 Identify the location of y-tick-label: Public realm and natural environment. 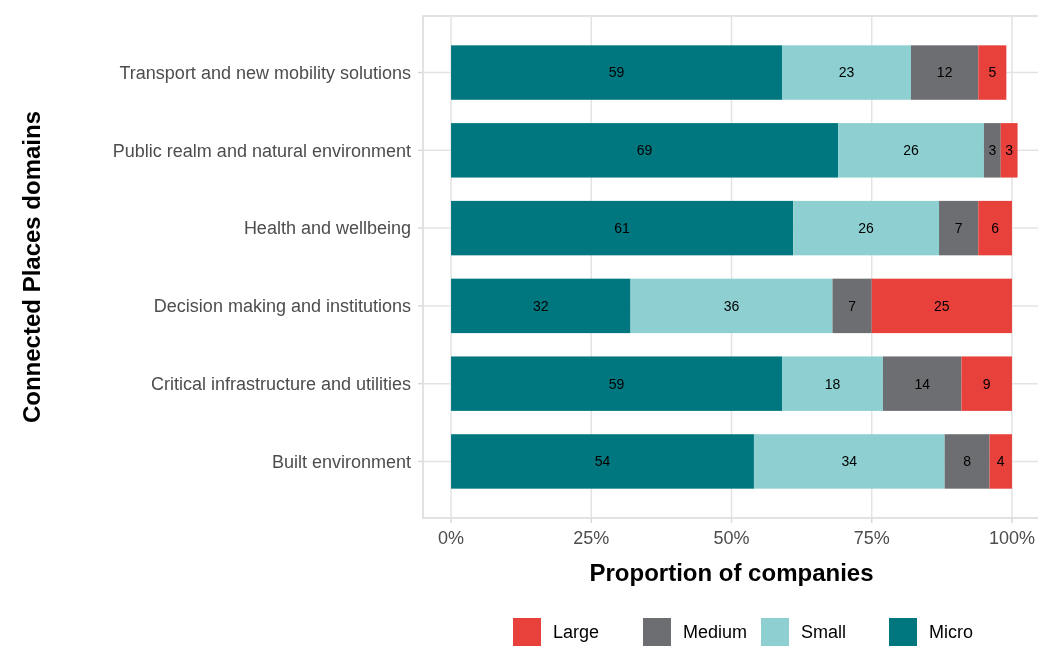
(261, 150).